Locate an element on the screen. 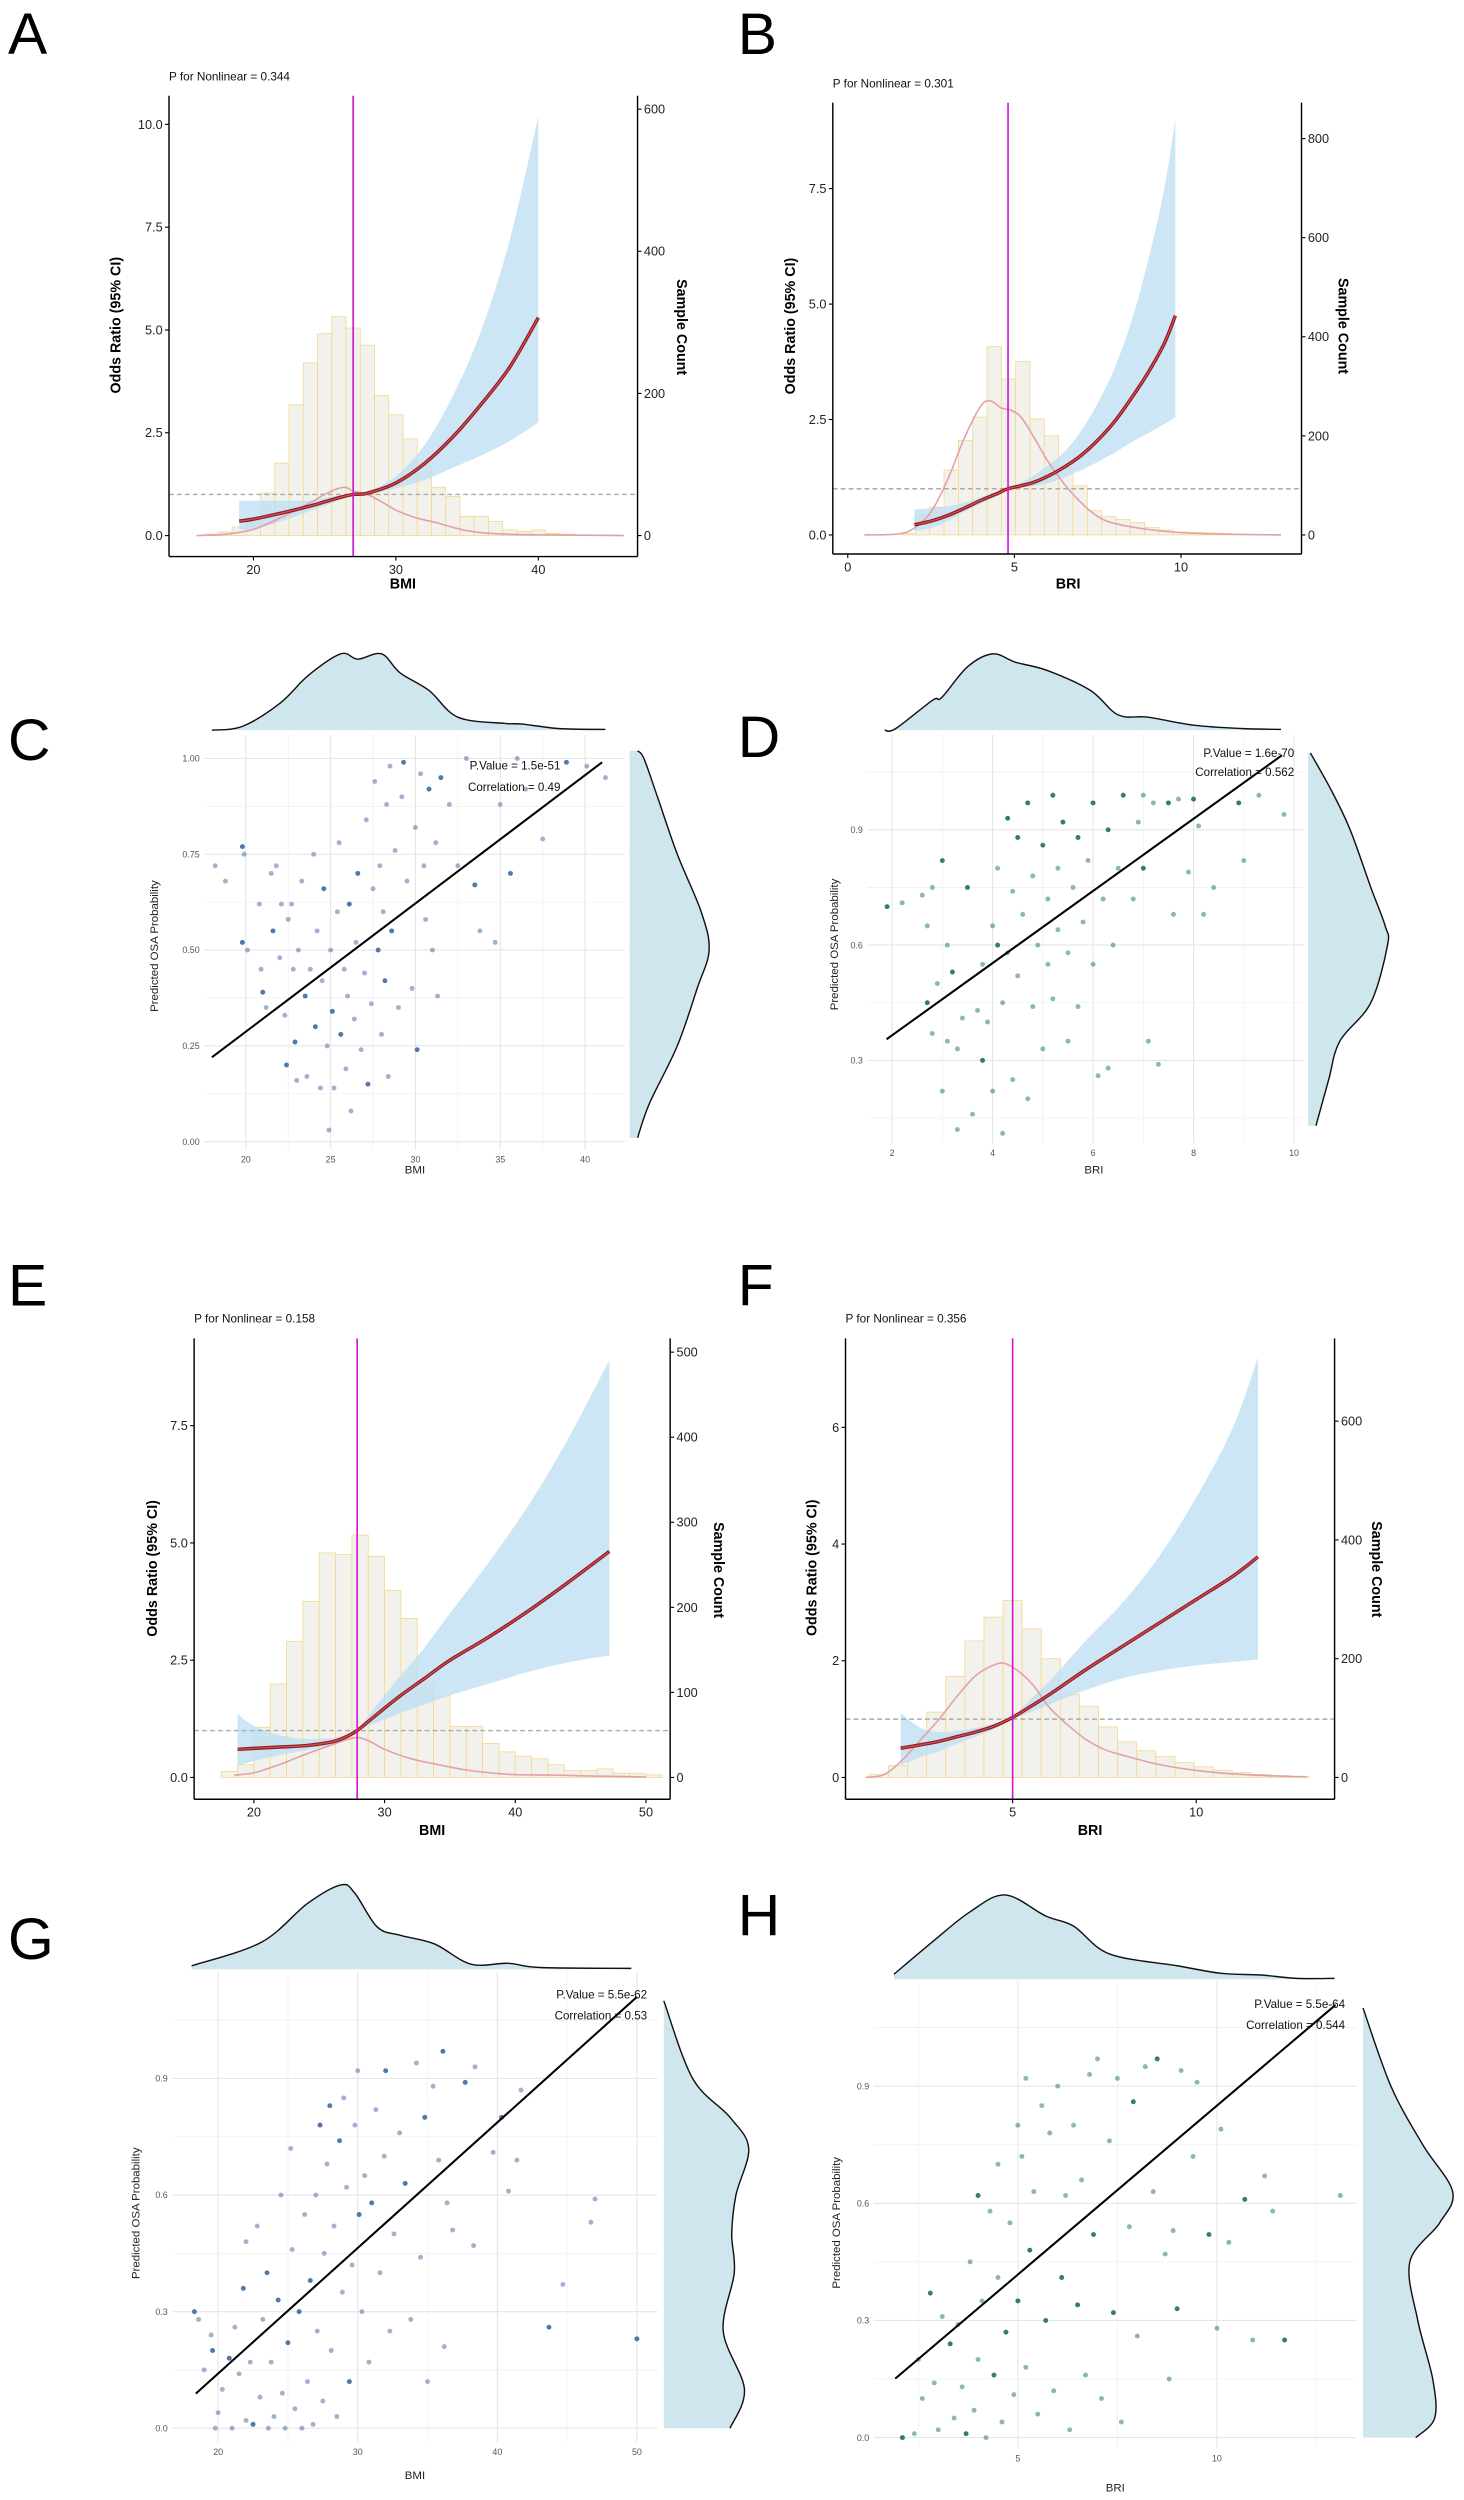 Image resolution: width=1464 pixels, height=2500 pixels. y-tick-label: 5.0 is located at coordinates (154, 329).